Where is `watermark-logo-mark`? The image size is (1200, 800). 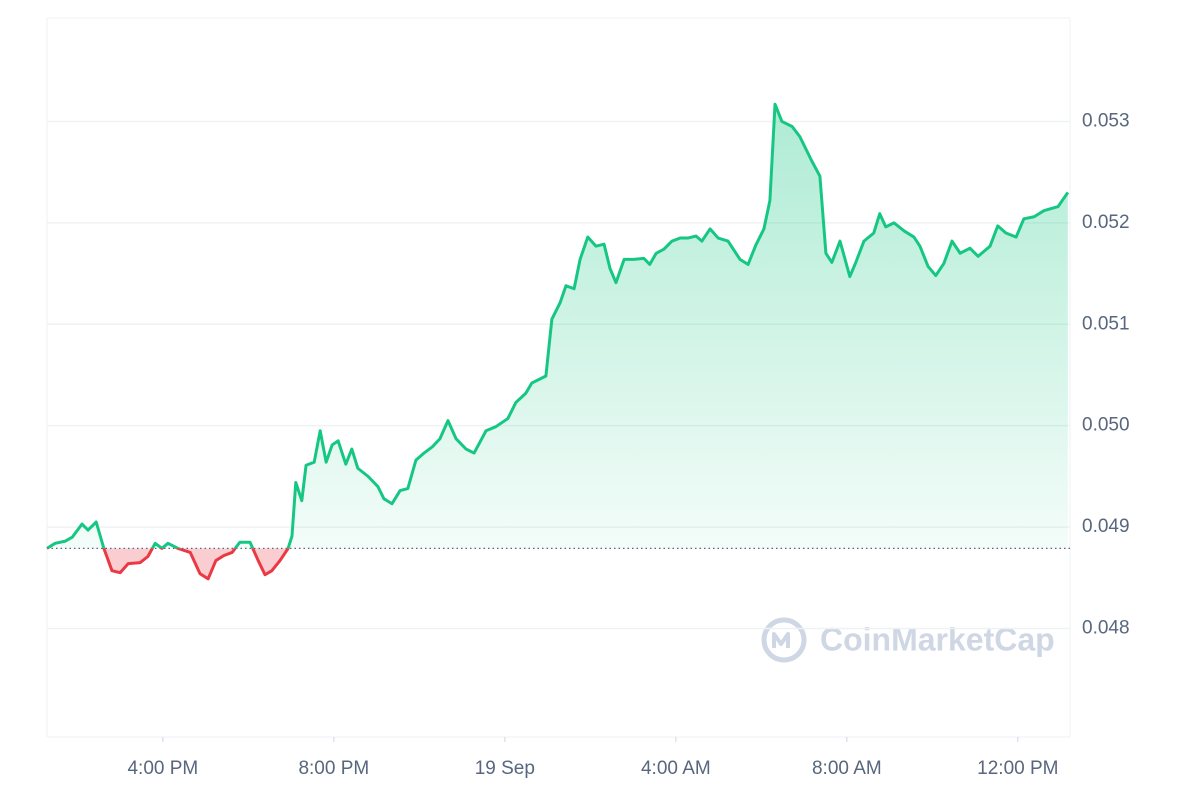 watermark-logo-mark is located at coordinates (781, 640).